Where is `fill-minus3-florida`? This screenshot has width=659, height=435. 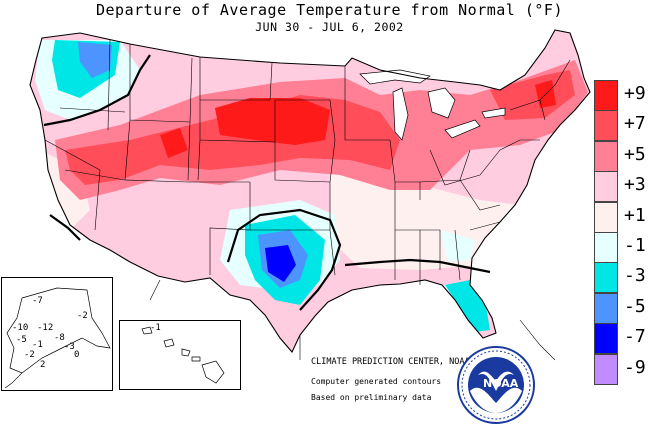 fill-minus3-florida is located at coordinates (467, 306).